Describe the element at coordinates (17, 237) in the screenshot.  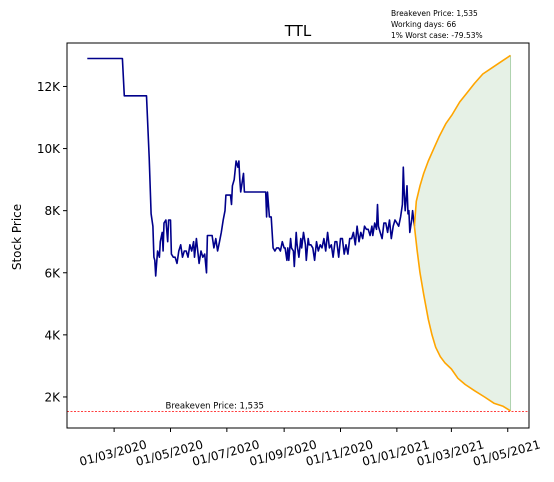
I see `y-axis-label: Stock Price` at that location.